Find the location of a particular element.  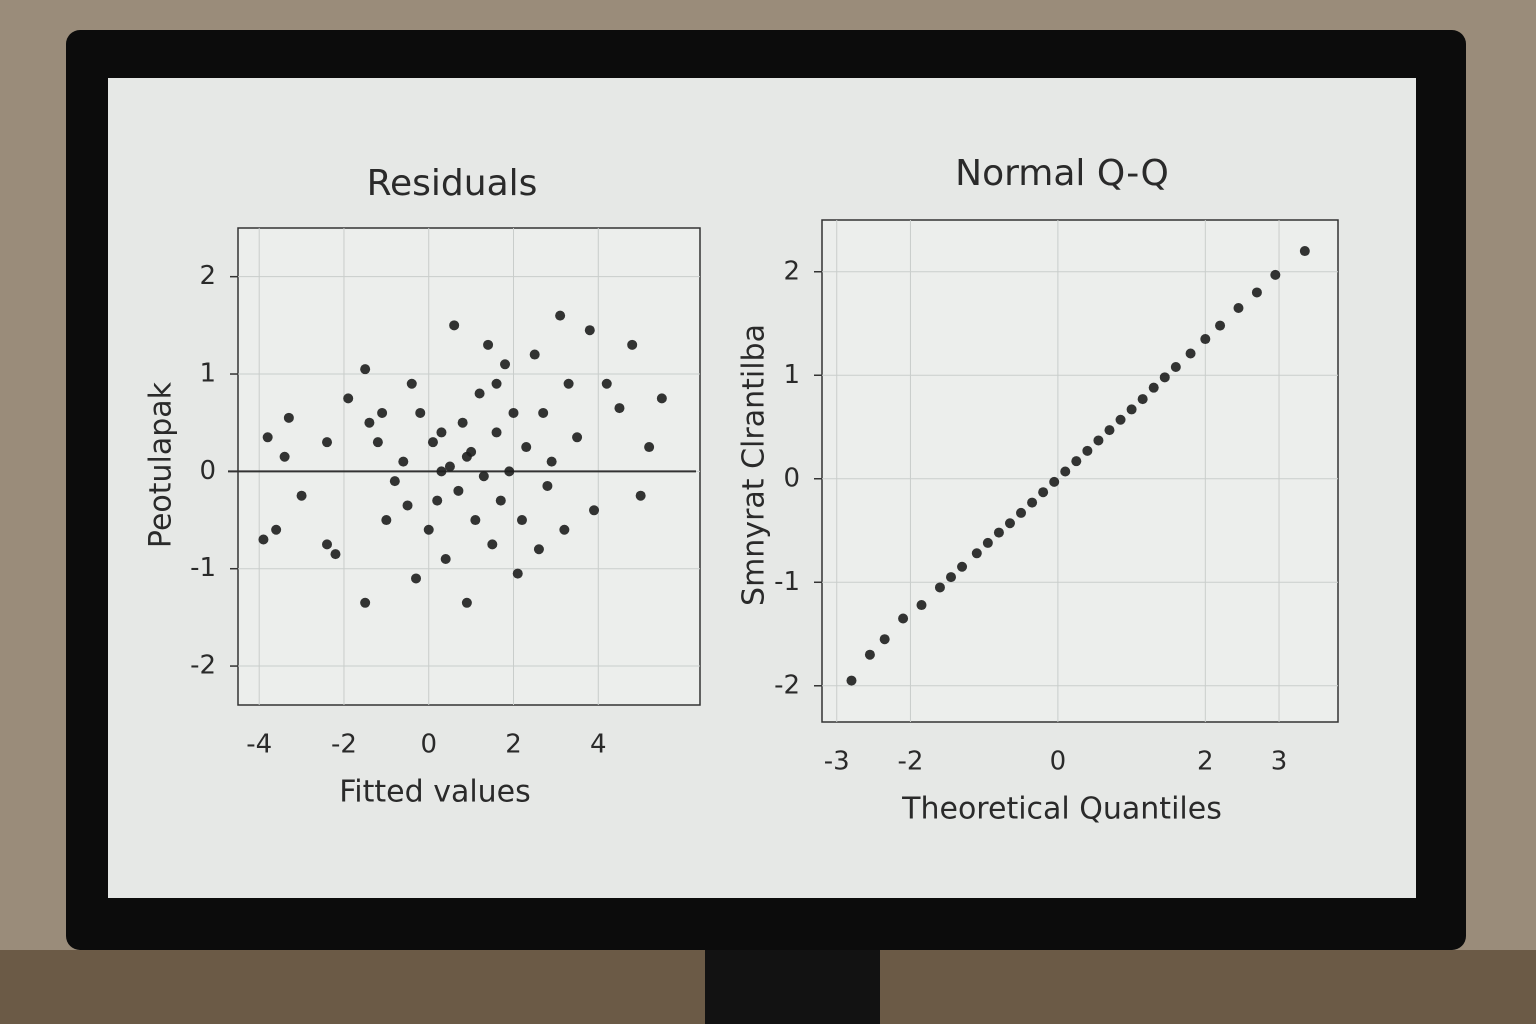

y-axis-label: Peotulapak is located at coordinates (161, 464).